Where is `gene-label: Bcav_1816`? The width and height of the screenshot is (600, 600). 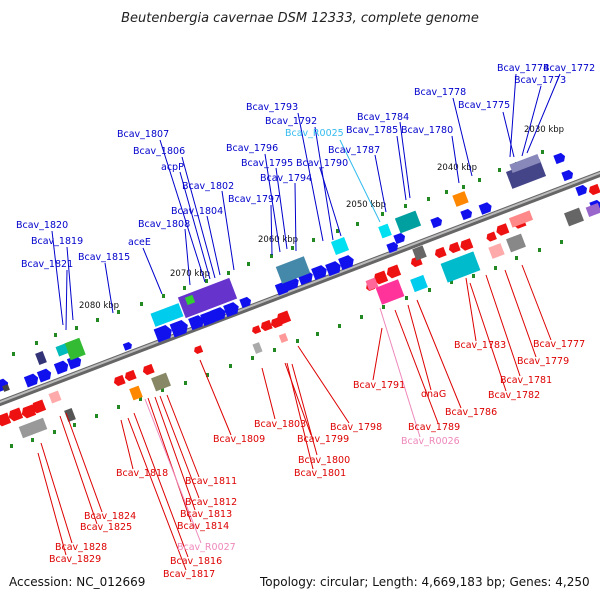
gene-label: Bcav_1816 is located at coordinates (196, 561).